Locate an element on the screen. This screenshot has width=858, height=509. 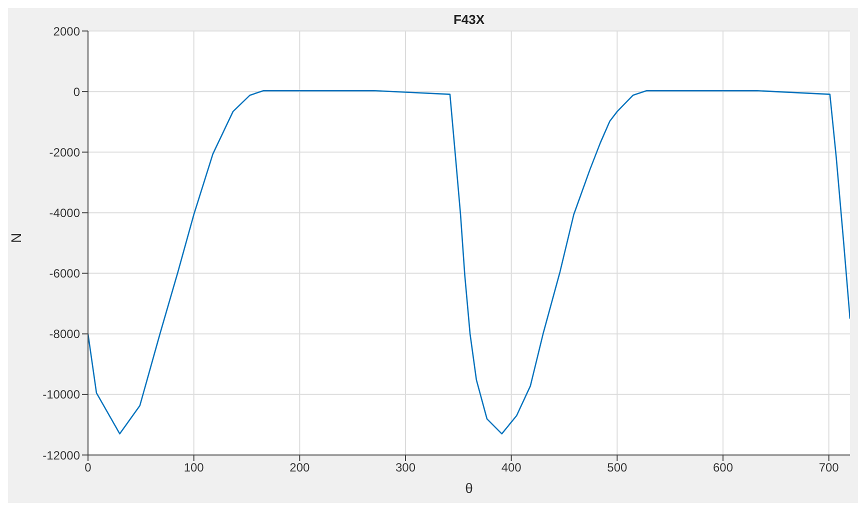
x-tick-label: 0 is located at coordinates (88, 467).